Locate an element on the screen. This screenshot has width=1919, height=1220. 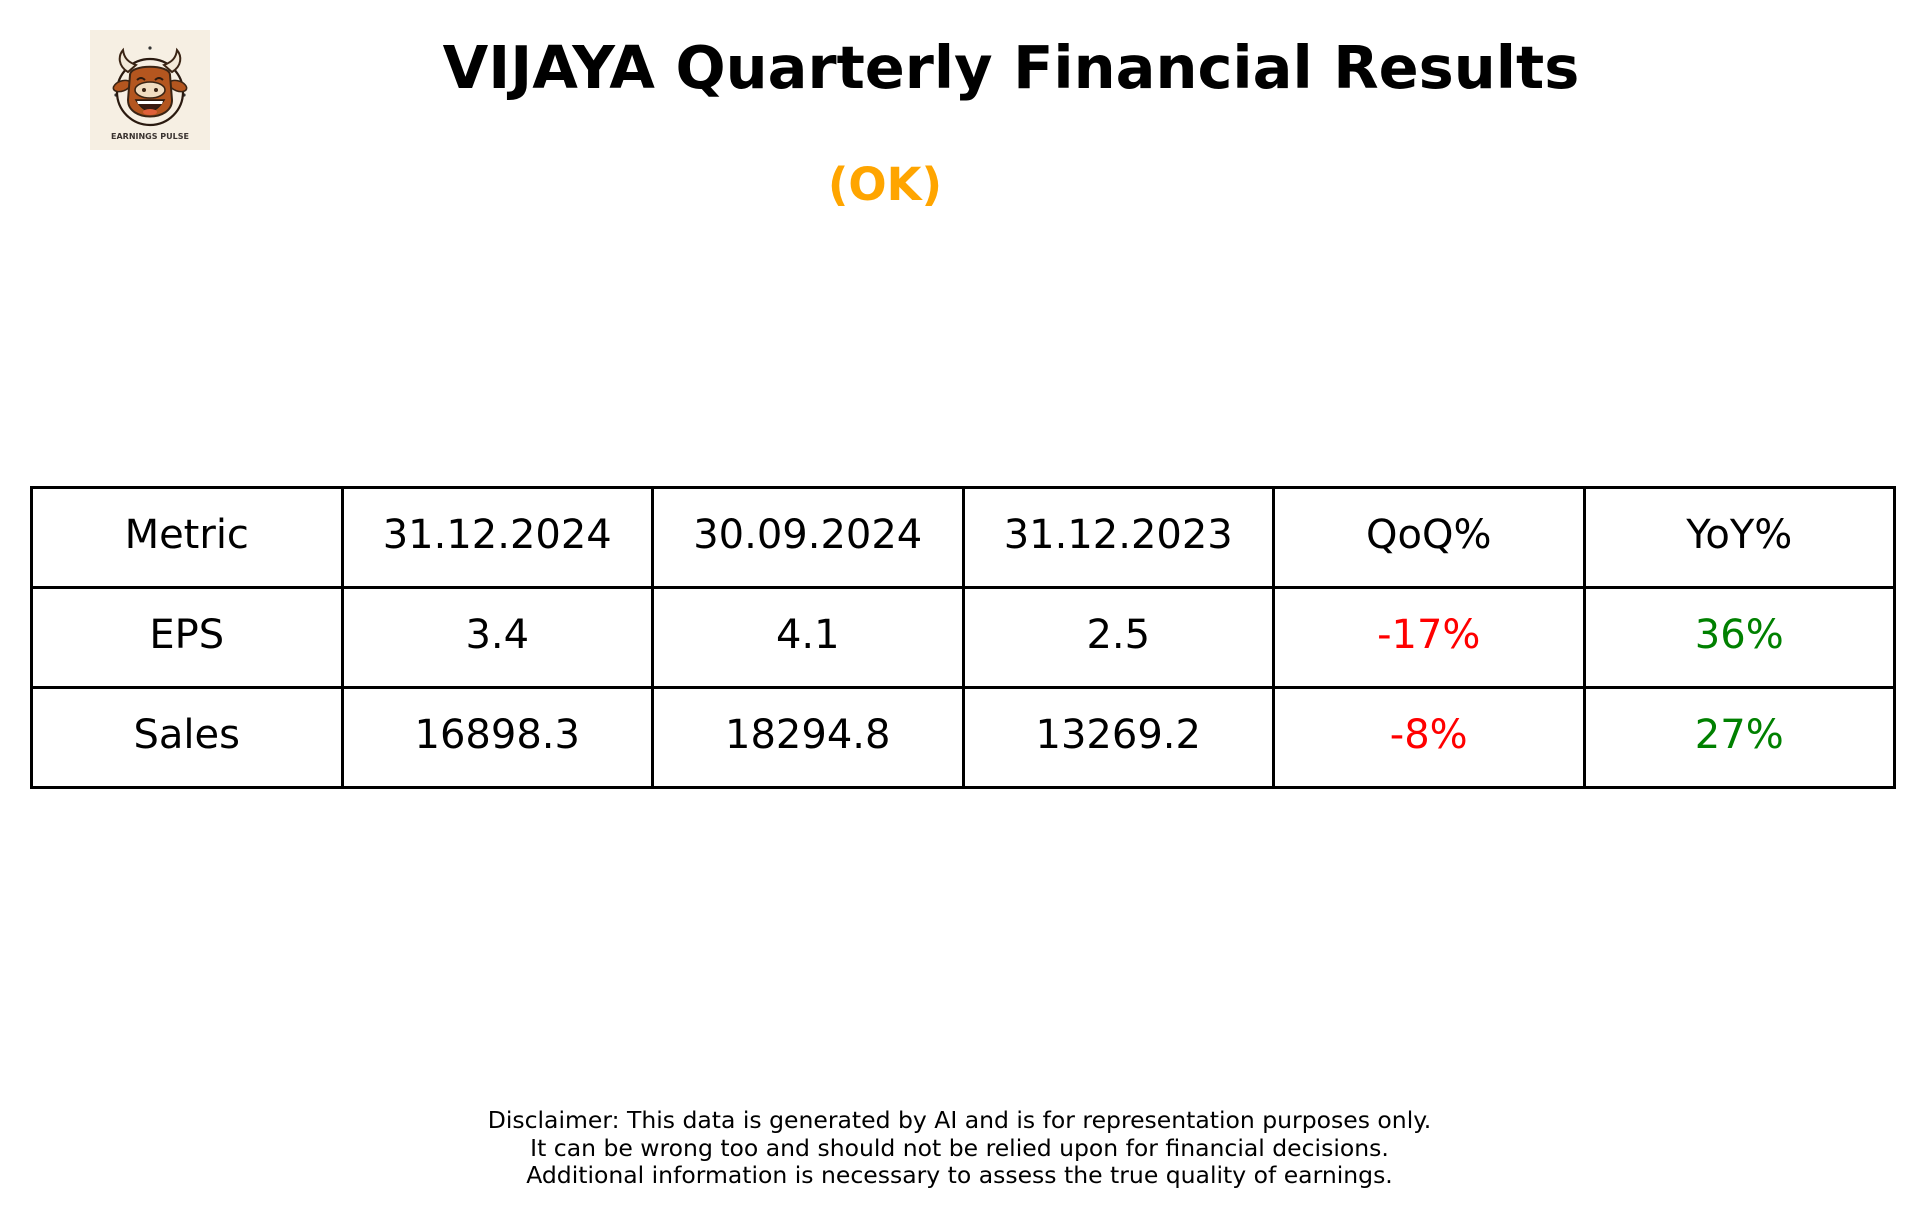
metric-label: Sales is located at coordinates (187, 737).